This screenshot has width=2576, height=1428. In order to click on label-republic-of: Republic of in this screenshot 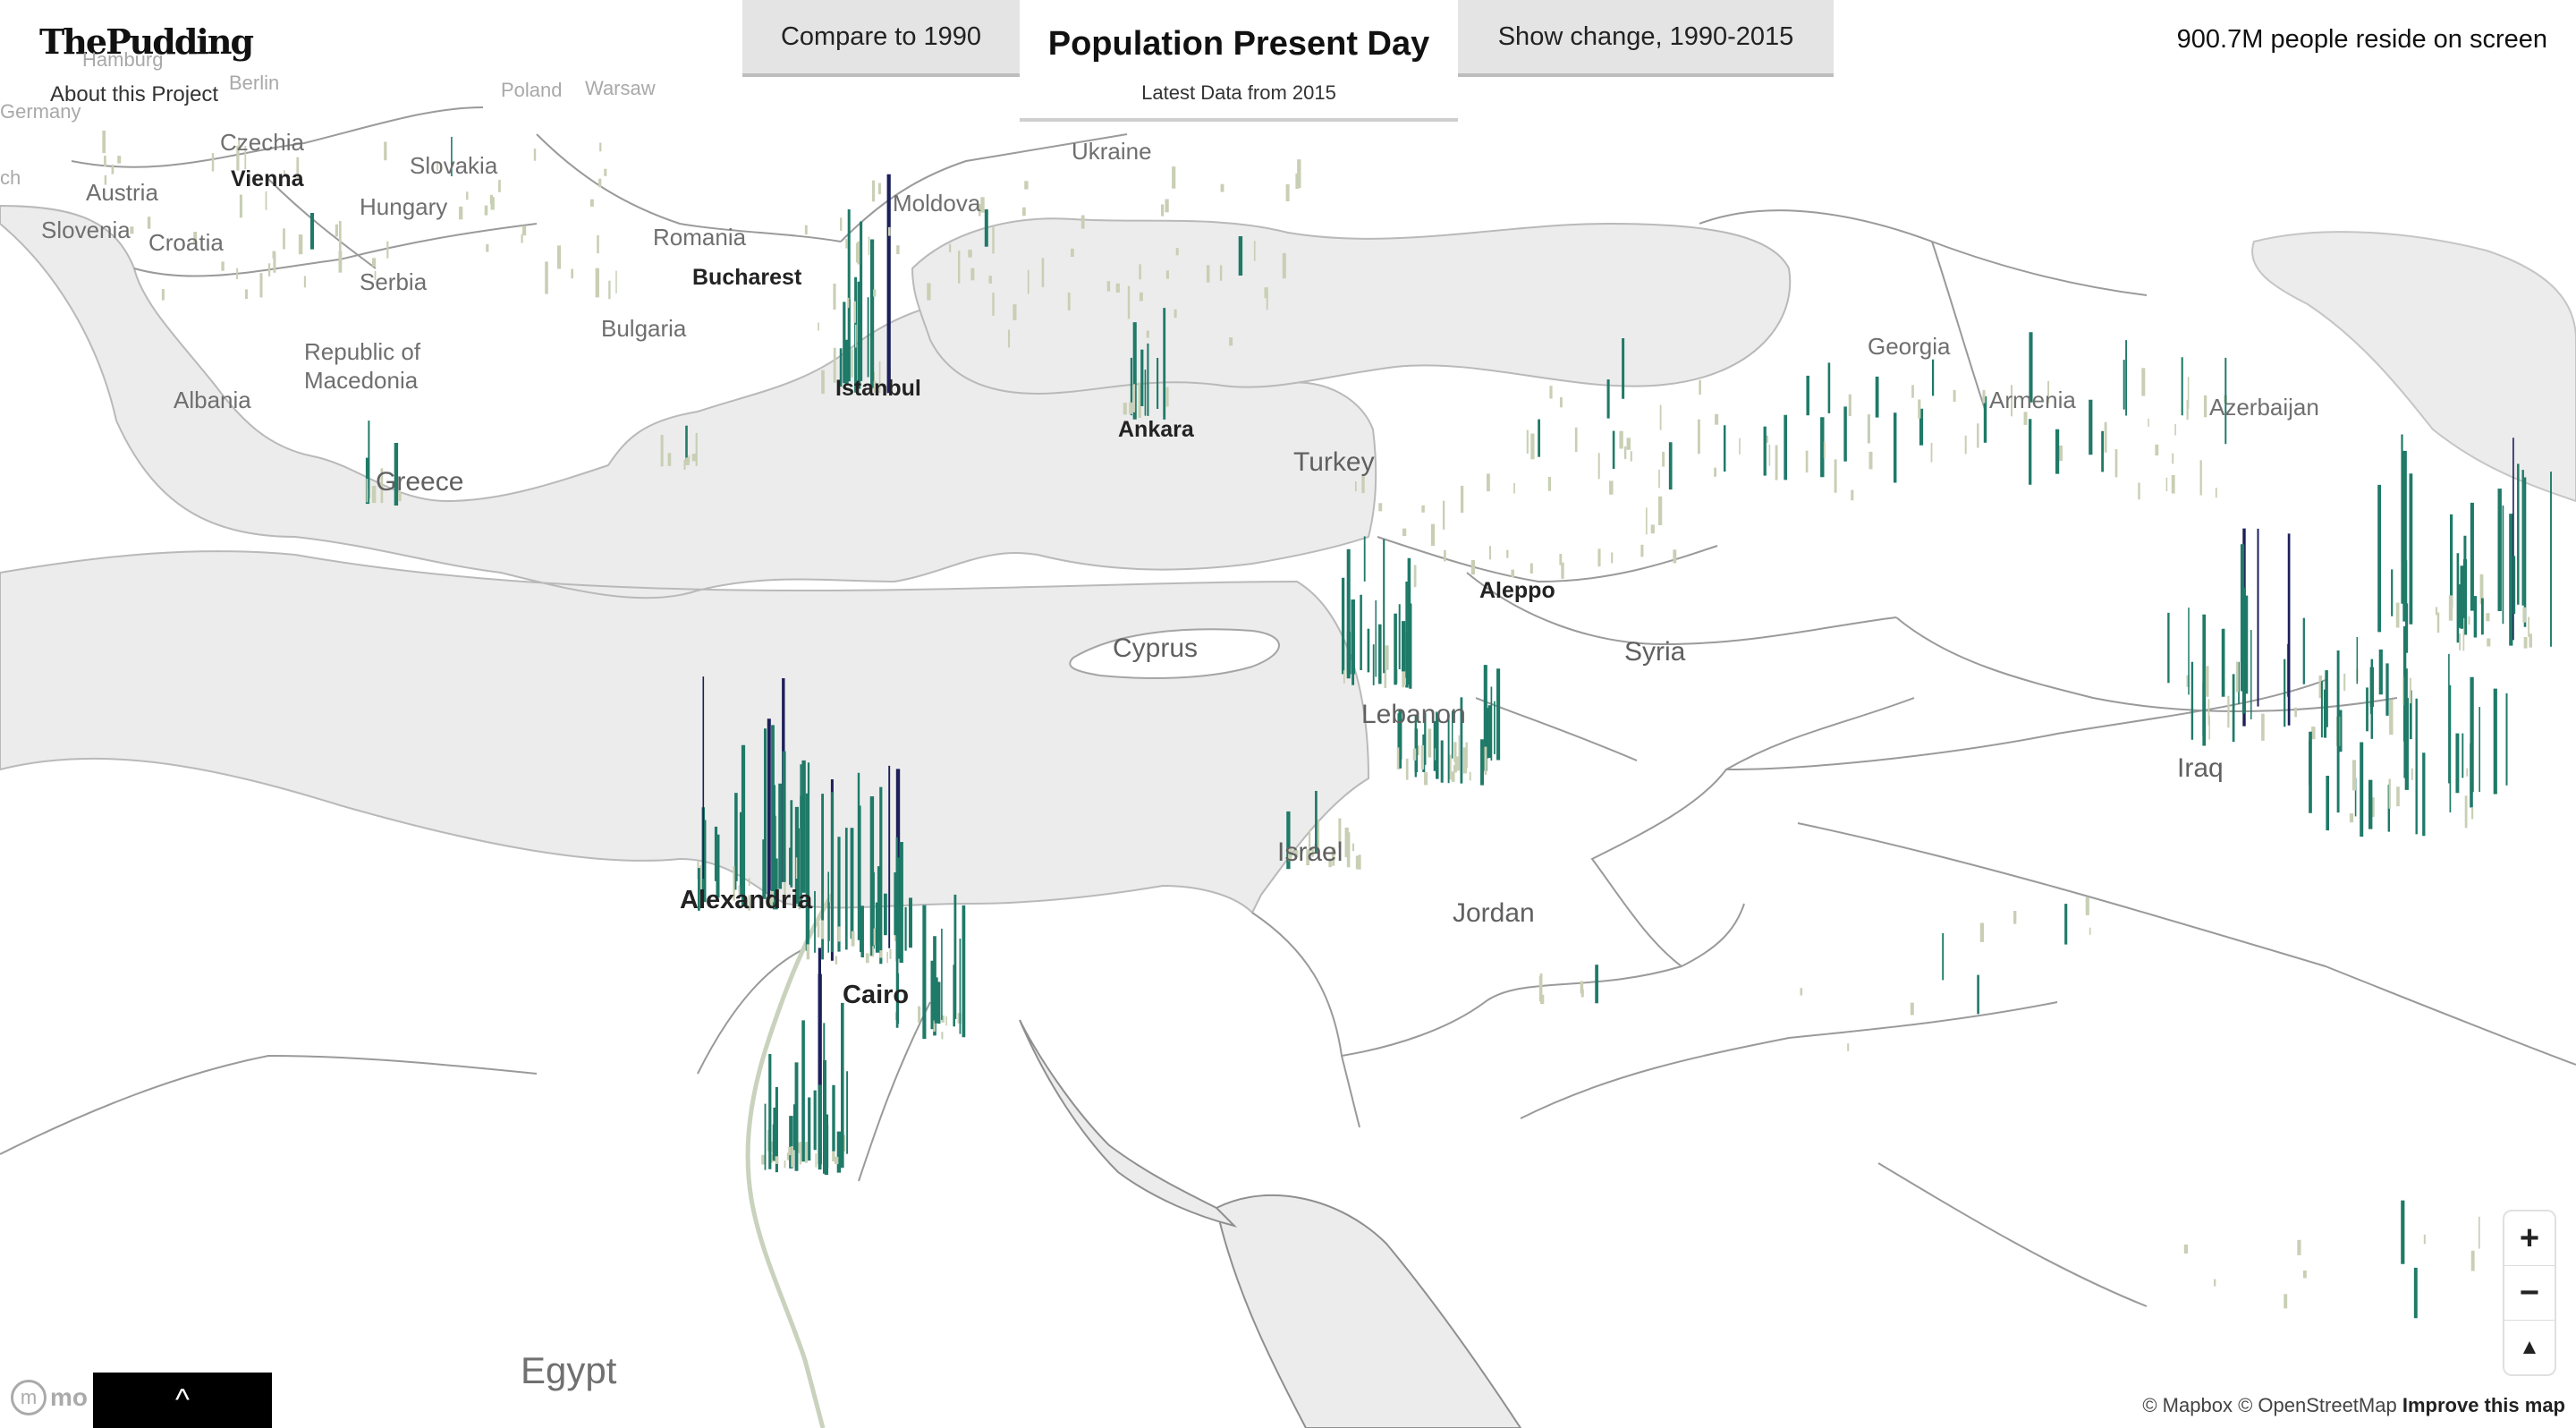, I will do `click(362, 351)`.